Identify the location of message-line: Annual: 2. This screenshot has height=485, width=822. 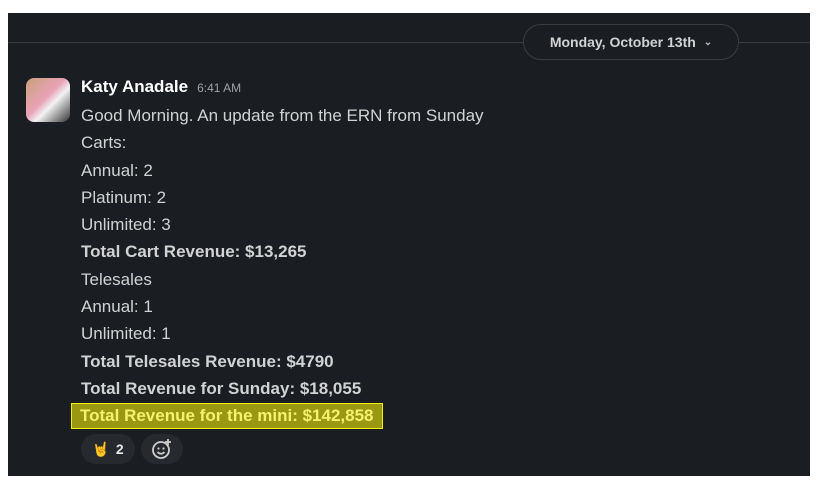
(117, 170).